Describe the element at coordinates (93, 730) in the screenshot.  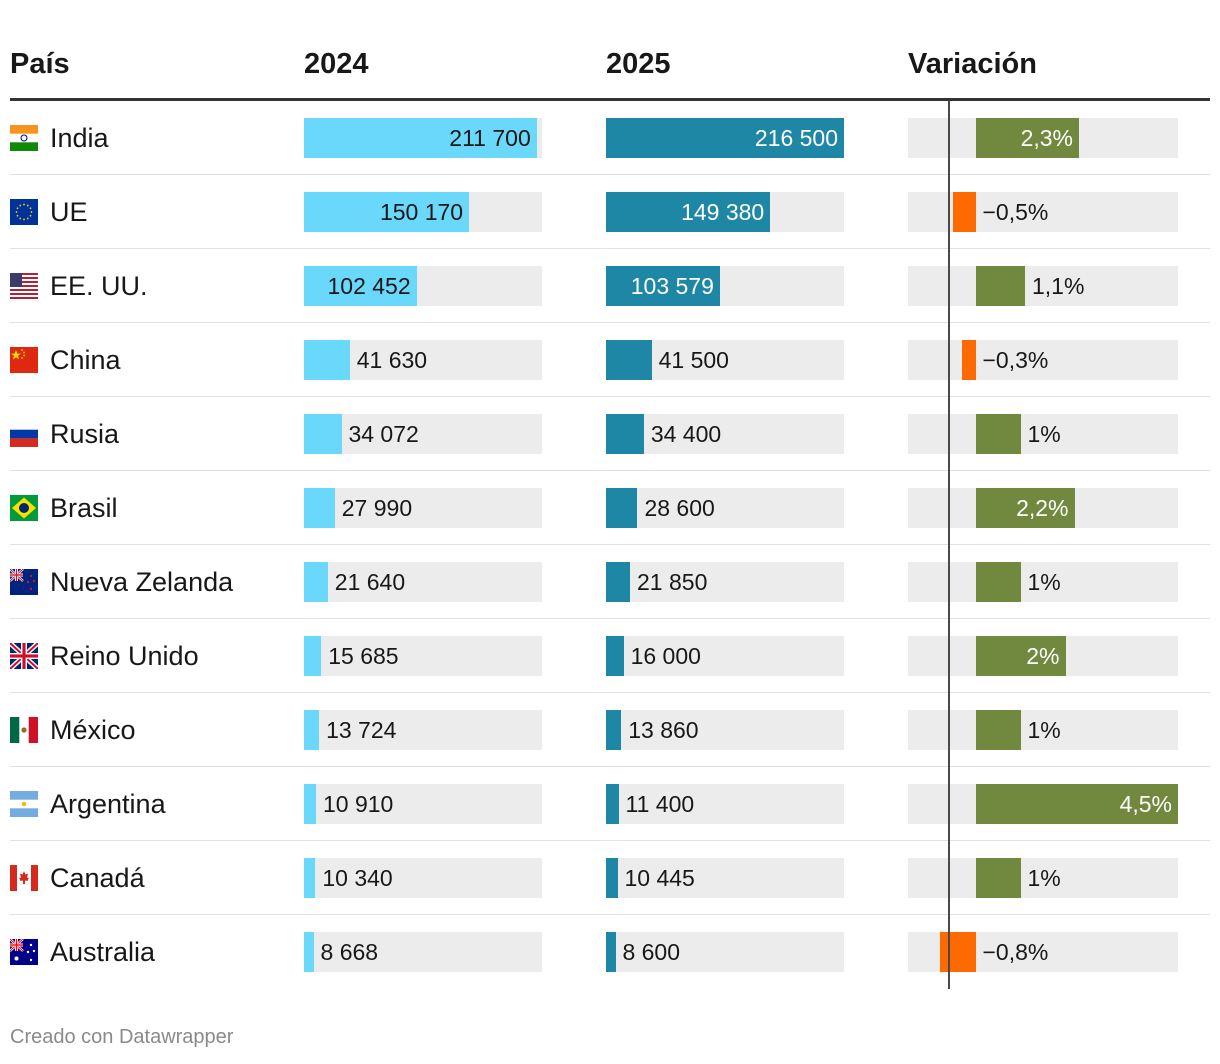
I see `country-name: México` at that location.